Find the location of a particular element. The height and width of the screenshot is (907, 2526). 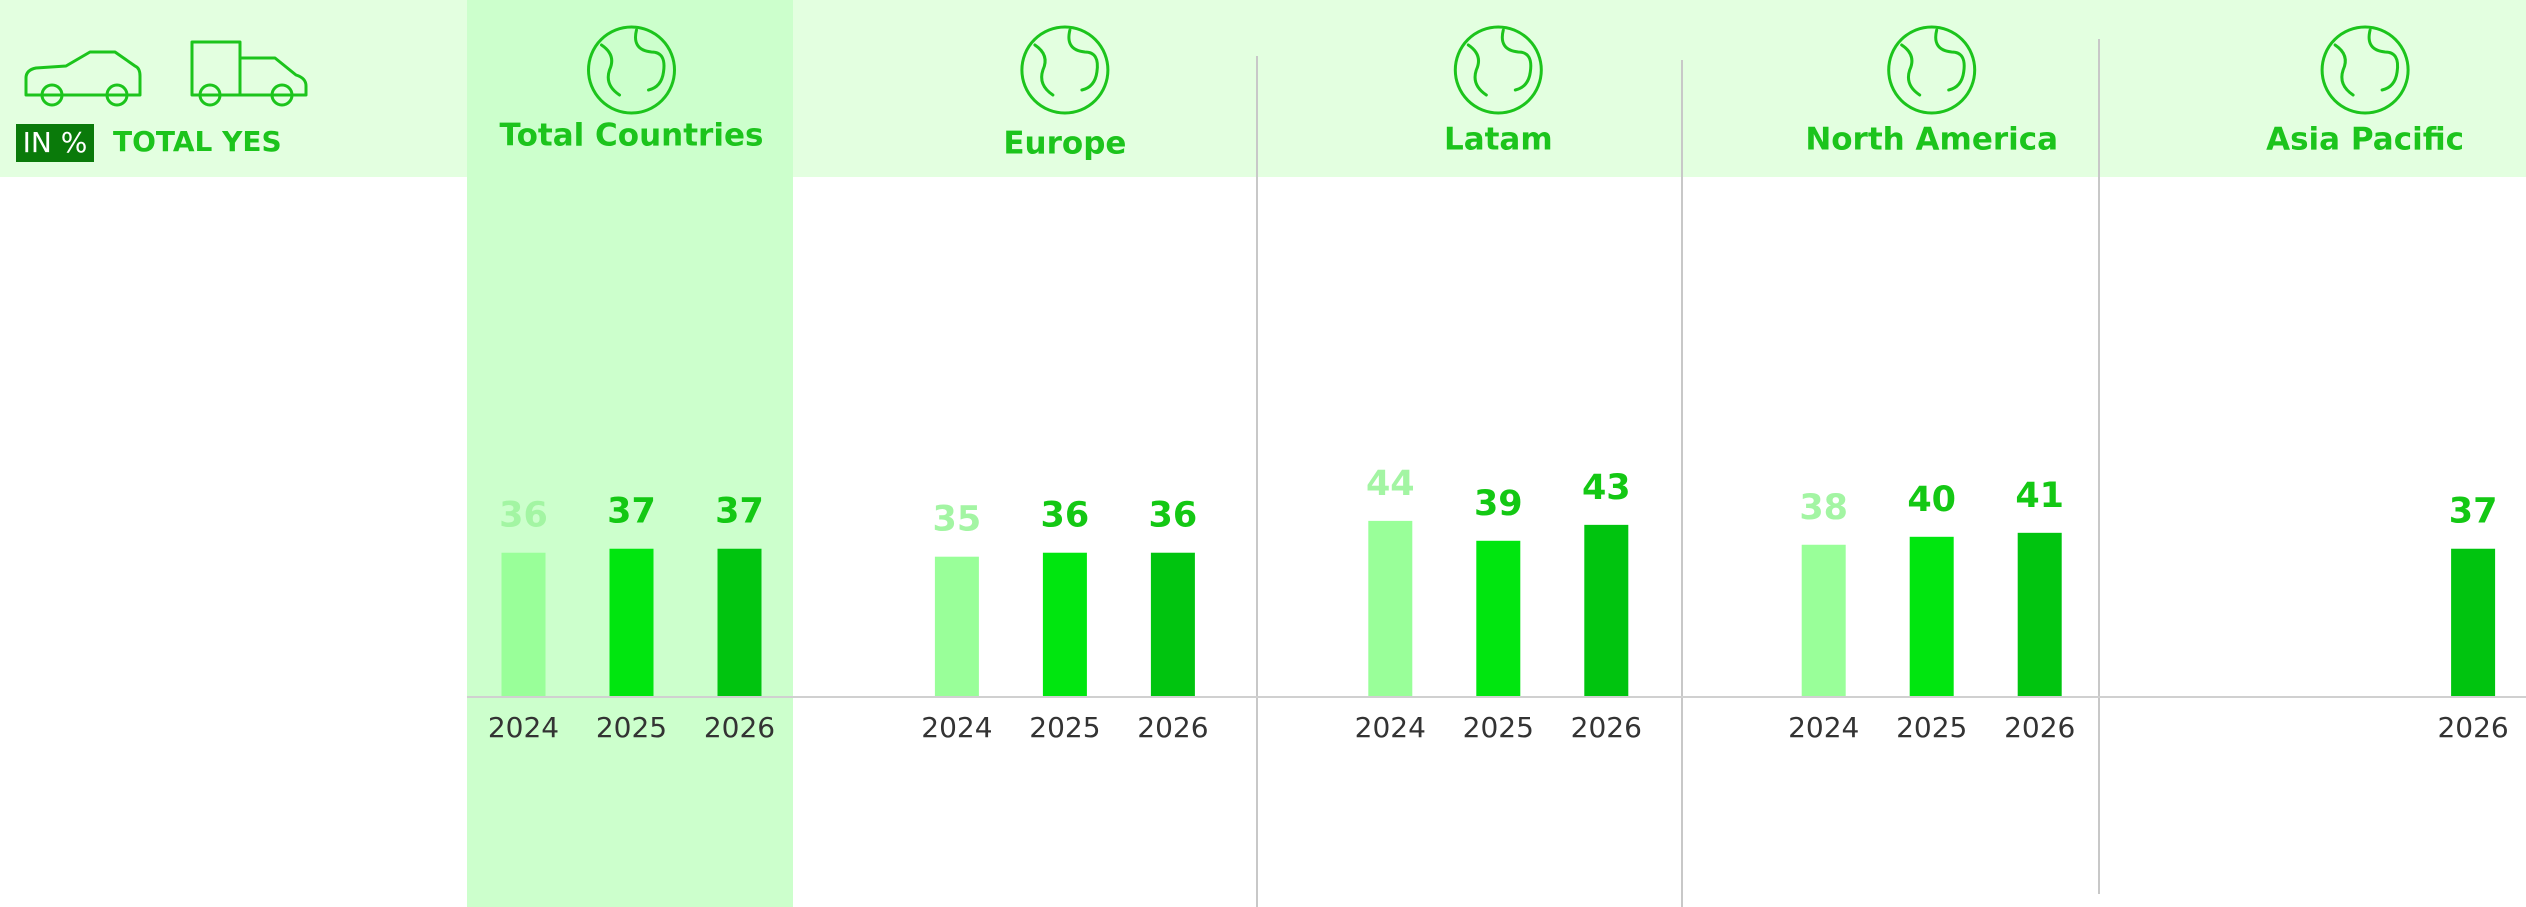

value-label: 38 is located at coordinates (1823, 508).